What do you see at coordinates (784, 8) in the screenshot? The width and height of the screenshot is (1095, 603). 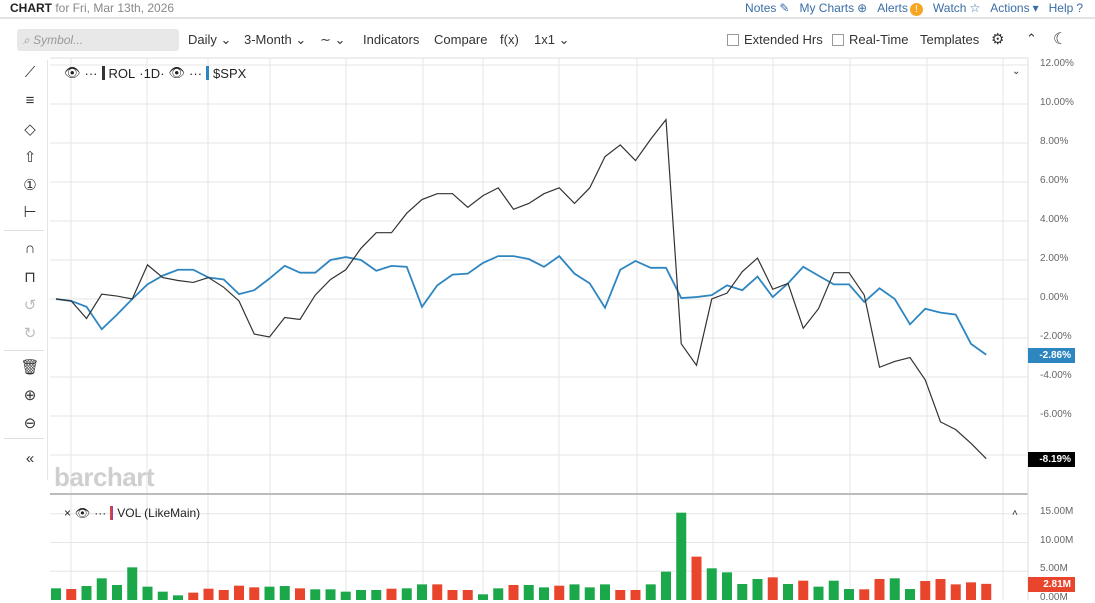 I see `edit-icon: ✎` at bounding box center [784, 8].